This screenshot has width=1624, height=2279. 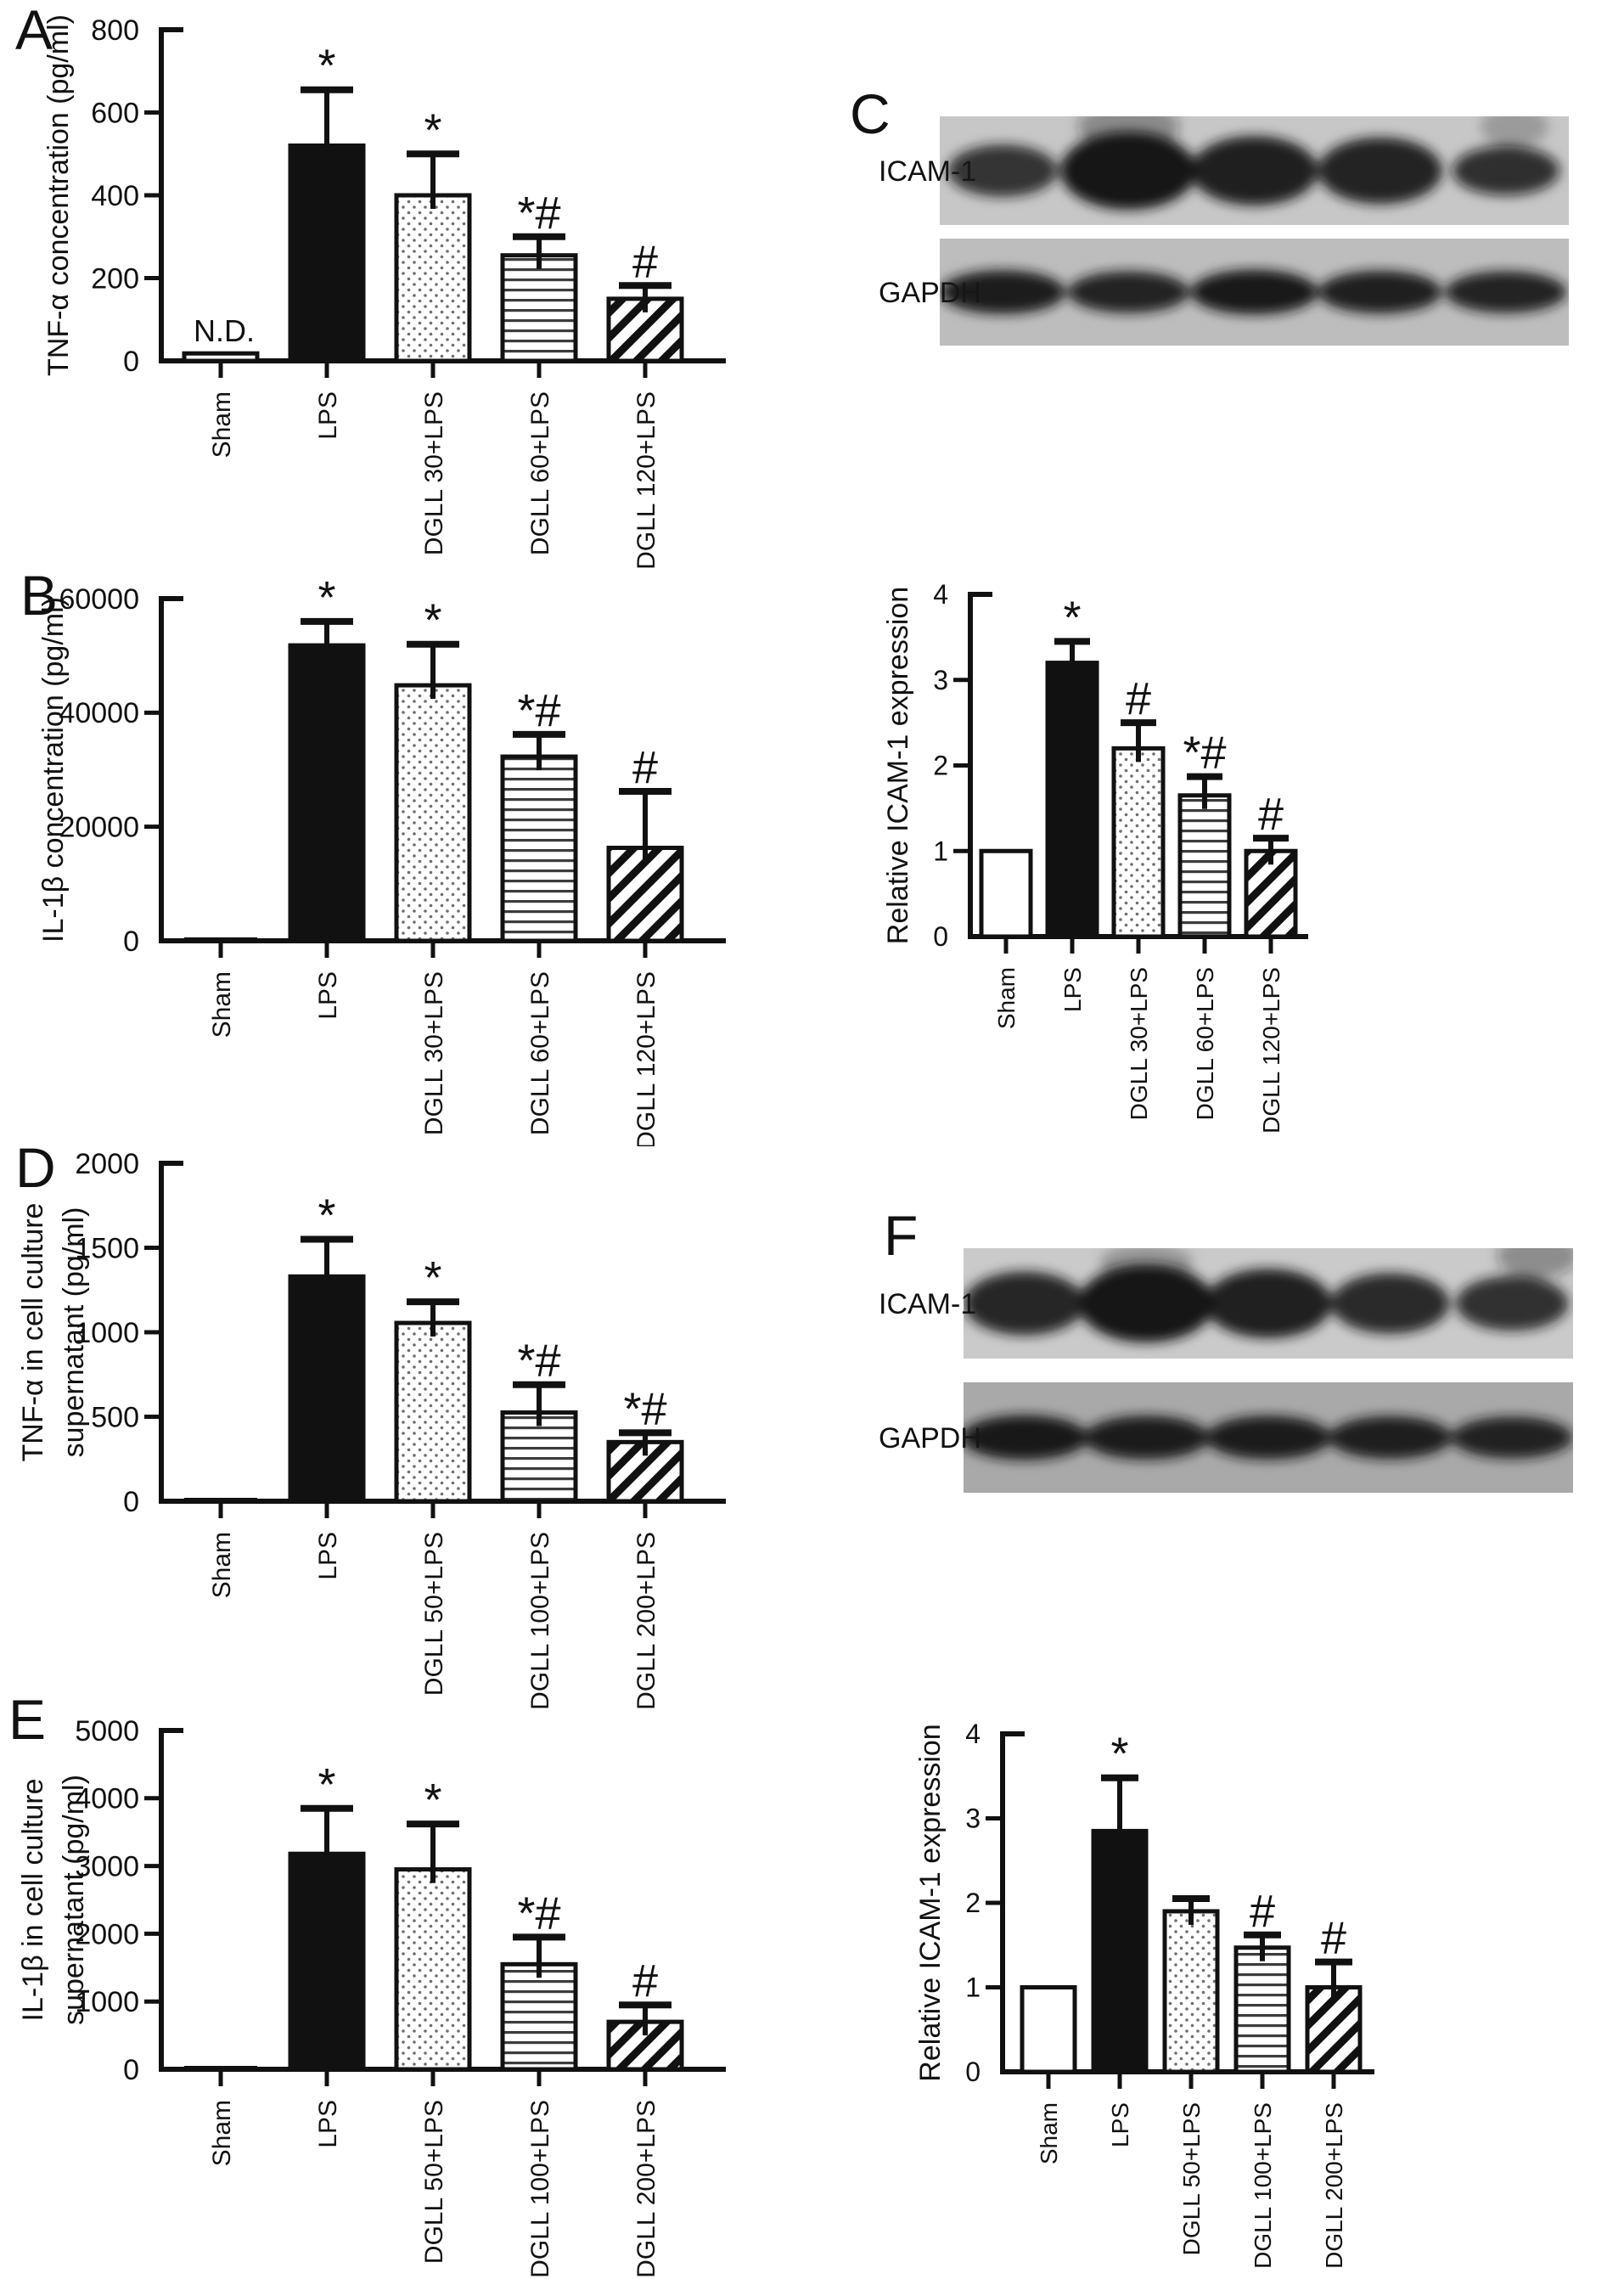 What do you see at coordinates (99, 713) in the screenshot?
I see `y-tick-label: 40000` at bounding box center [99, 713].